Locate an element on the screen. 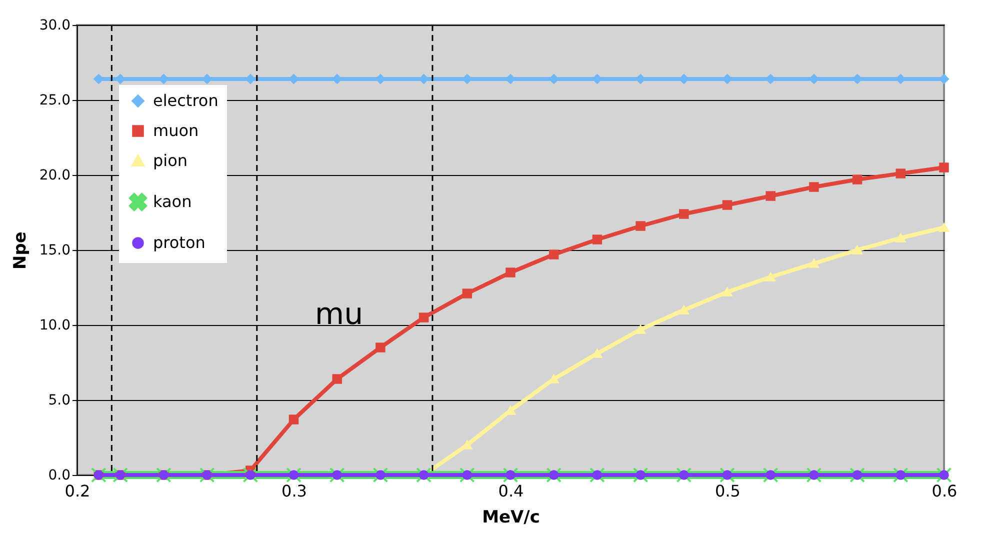  legend-label: muon is located at coordinates (176, 130).